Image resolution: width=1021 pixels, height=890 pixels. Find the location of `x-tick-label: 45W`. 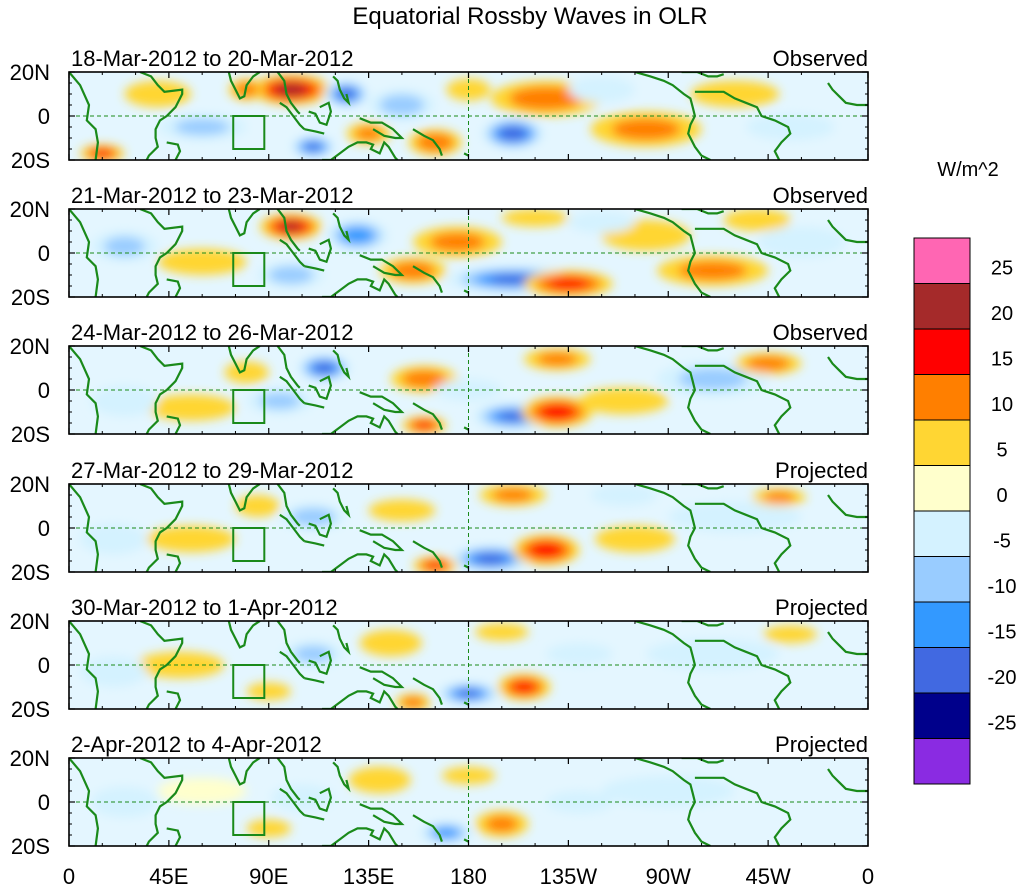

x-tick-label: 45W is located at coordinates (768, 876).